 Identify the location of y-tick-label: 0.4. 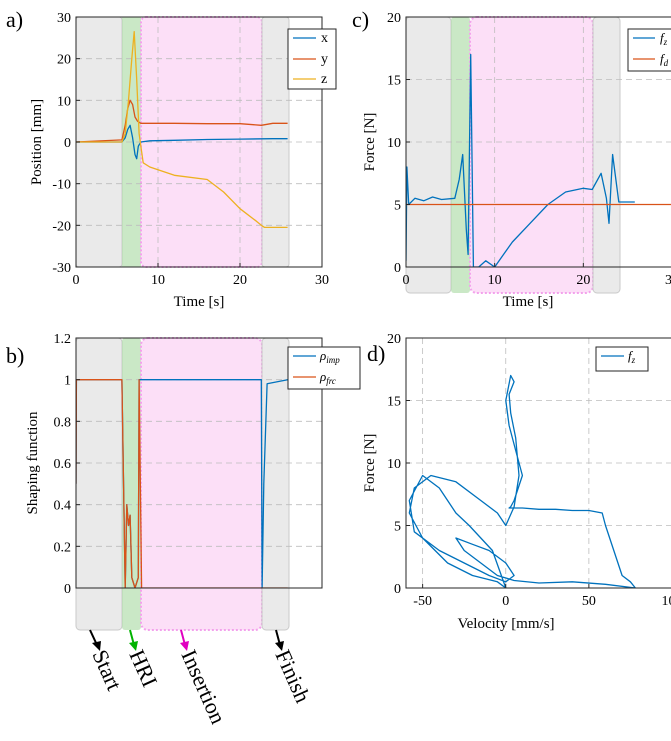
(63, 506).